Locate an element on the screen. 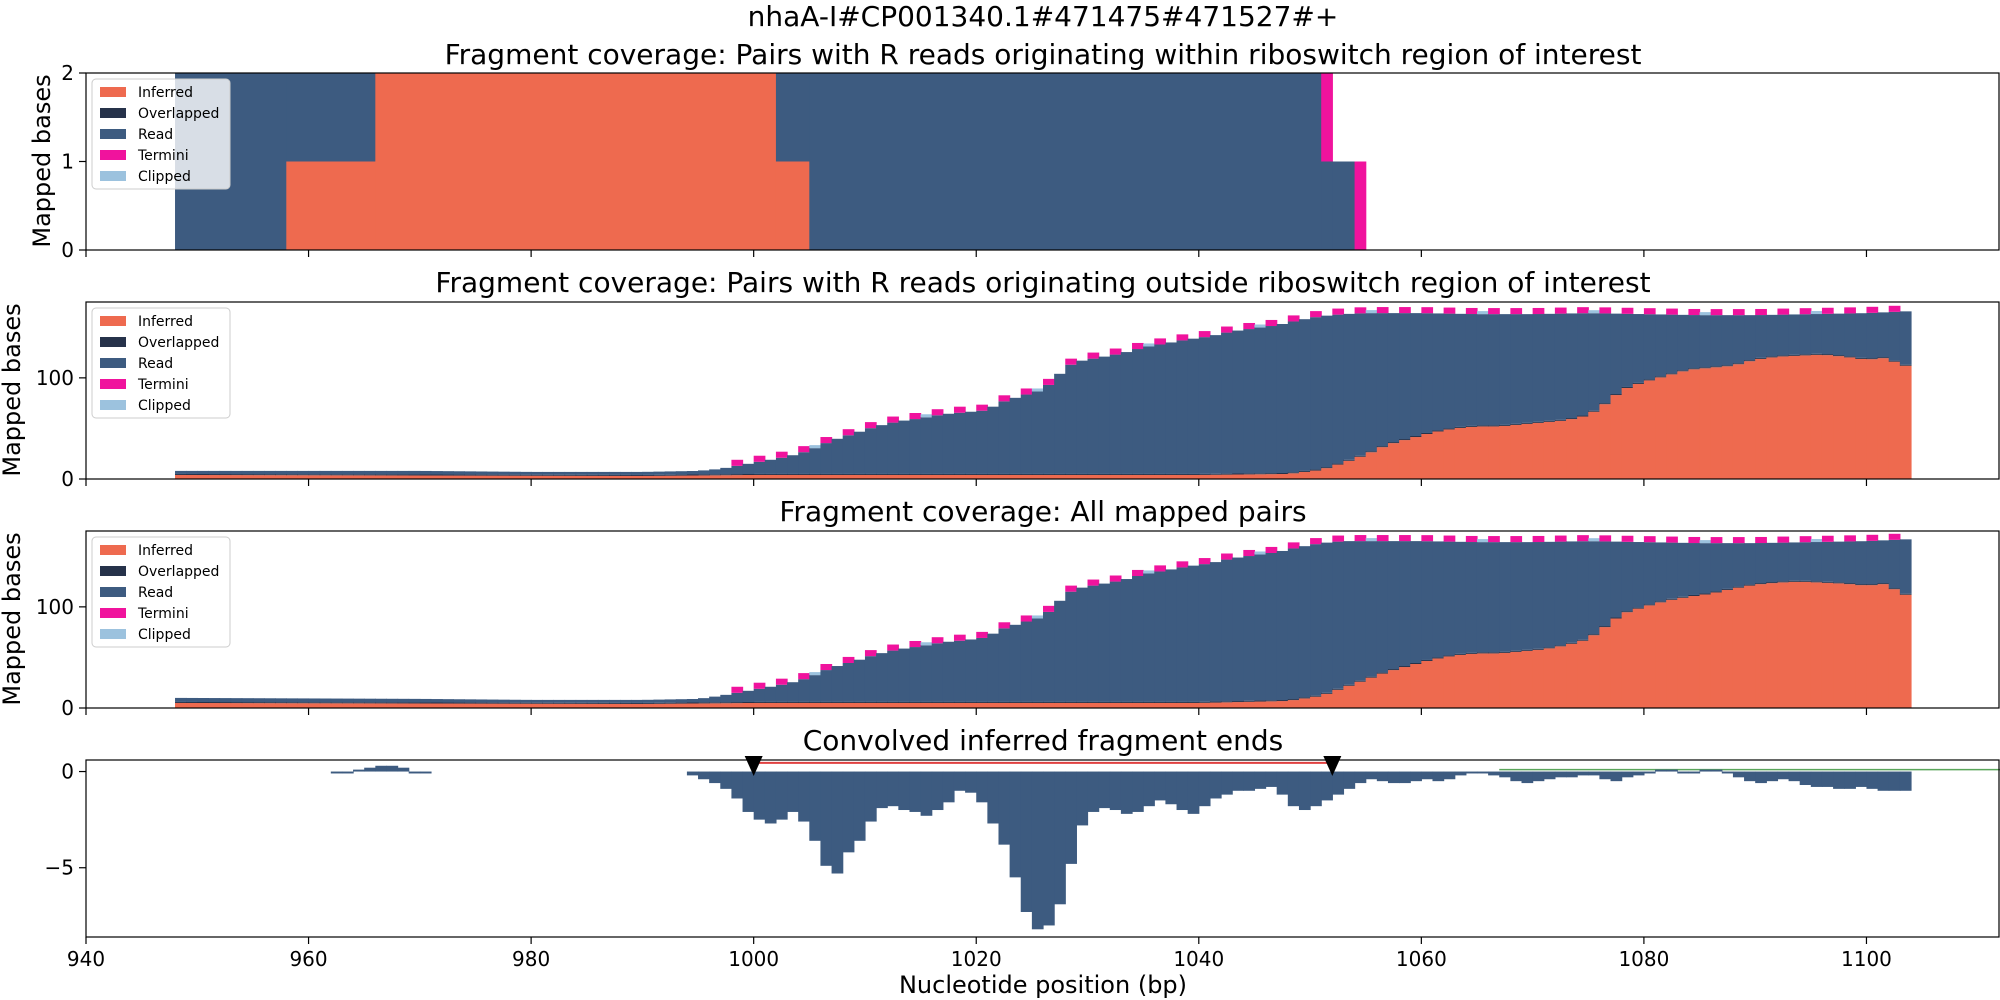 The image size is (2000, 1000). x-axis-label: Nucleotide position (bp) is located at coordinates (1043, 985).